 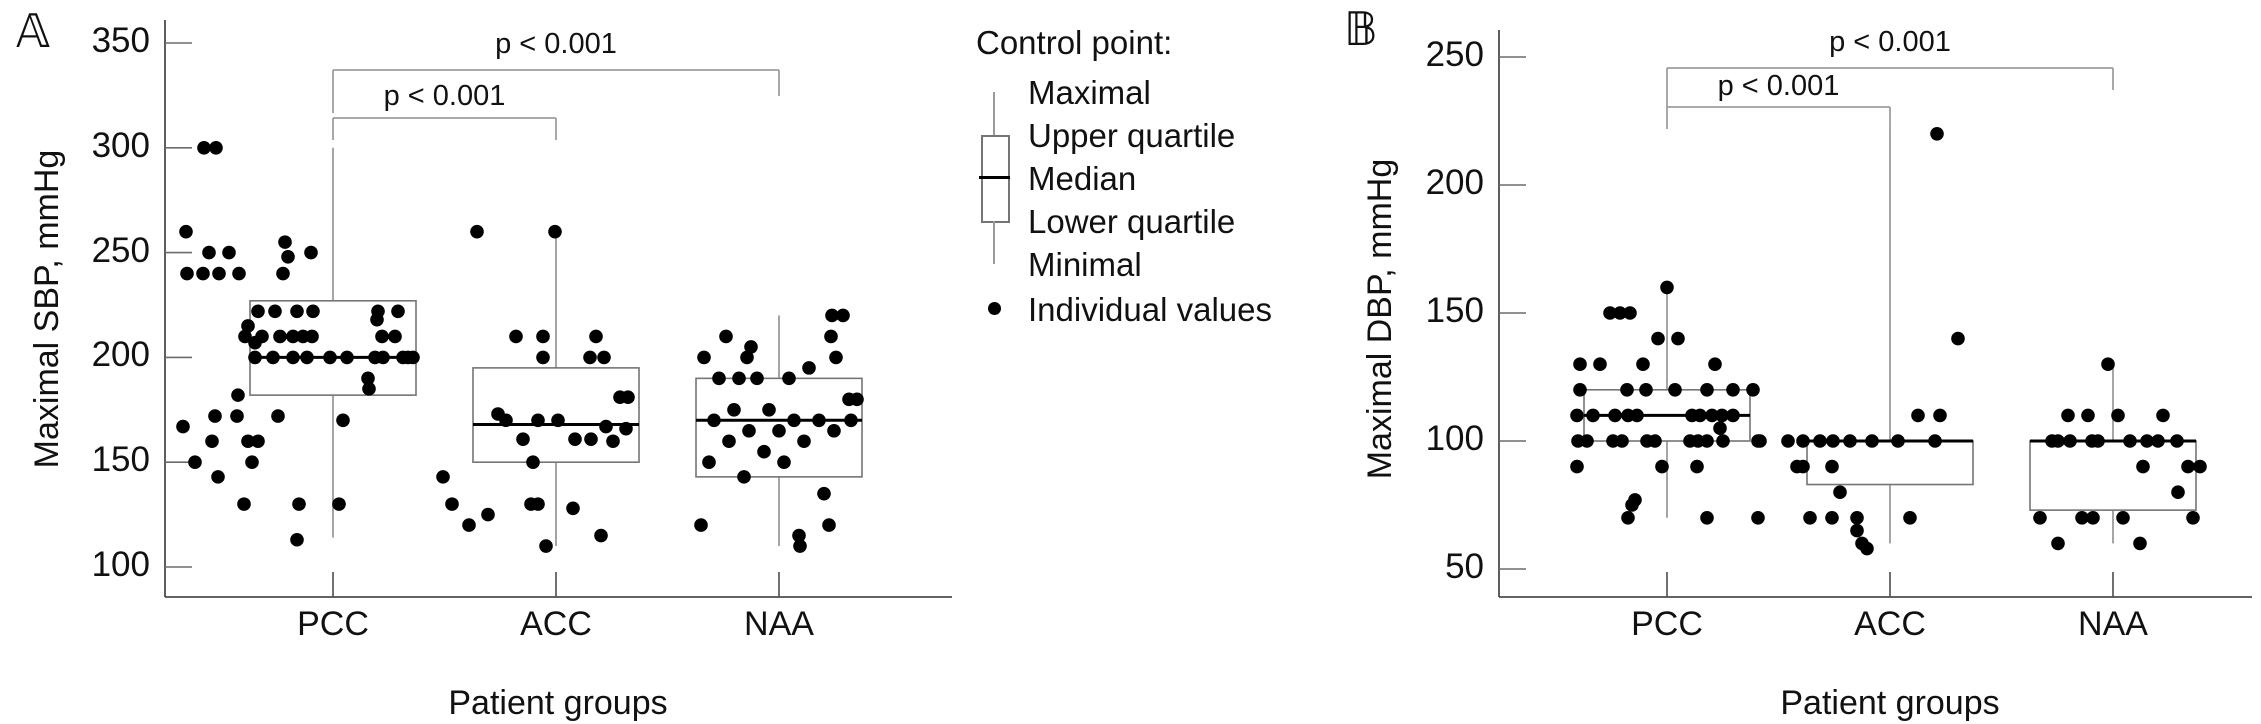 What do you see at coordinates (120, 145) in the screenshot?
I see `y-tick-label-a: 300` at bounding box center [120, 145].